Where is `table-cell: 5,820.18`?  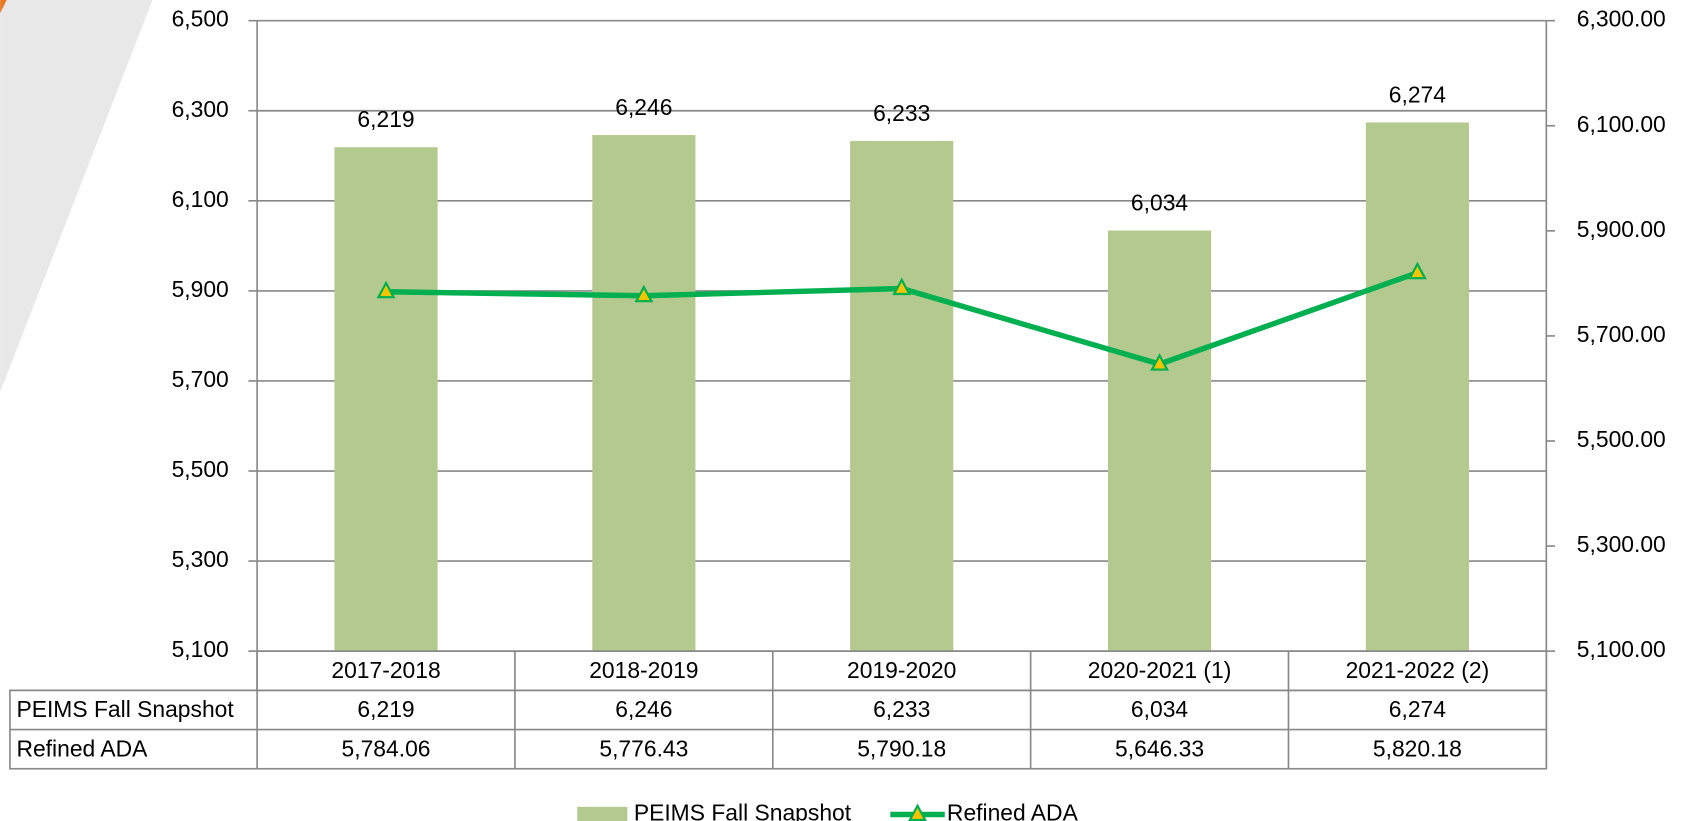
table-cell: 5,820.18 is located at coordinates (1417, 748).